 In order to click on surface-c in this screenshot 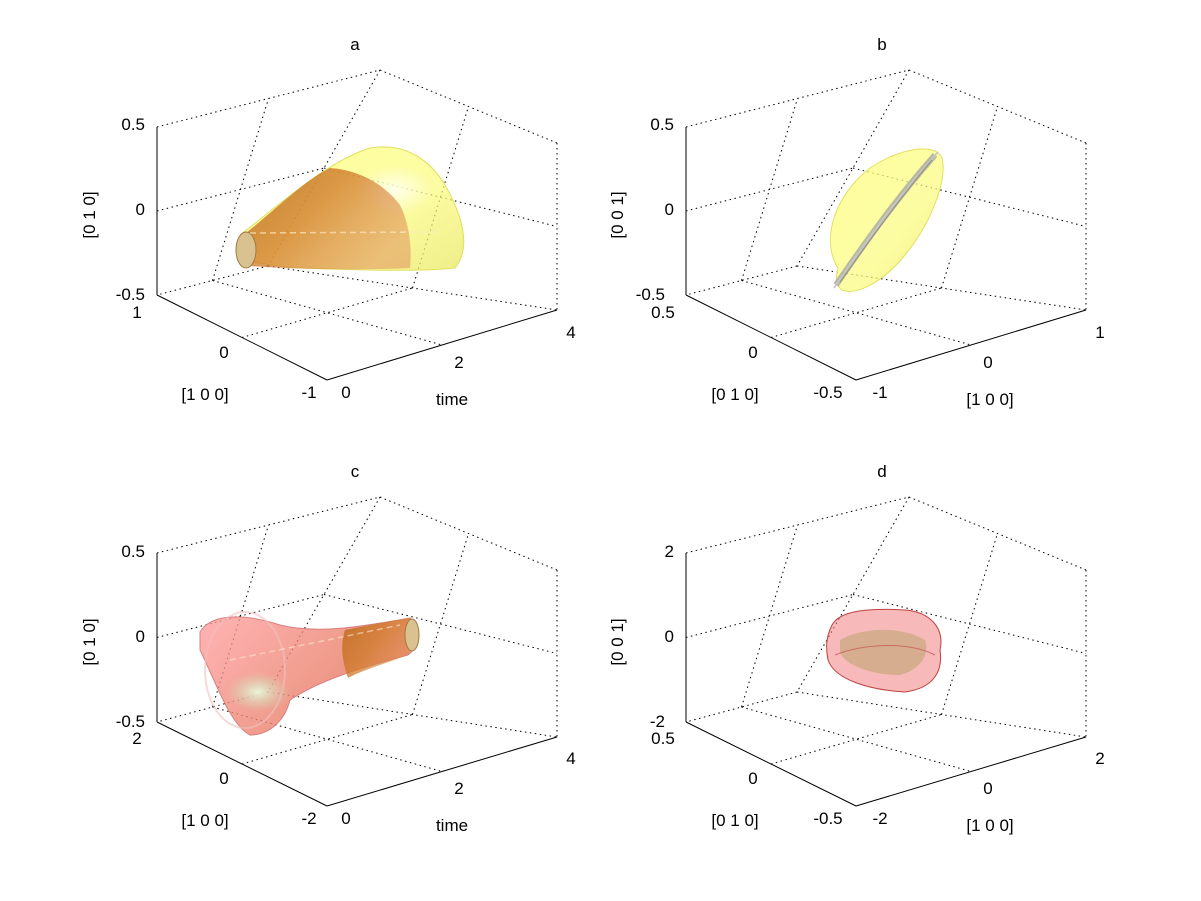, I will do `click(309, 673)`.